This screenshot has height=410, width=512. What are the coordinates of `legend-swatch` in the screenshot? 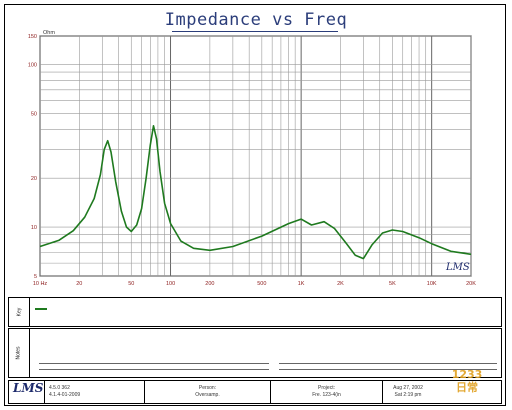 It's located at (41, 309).